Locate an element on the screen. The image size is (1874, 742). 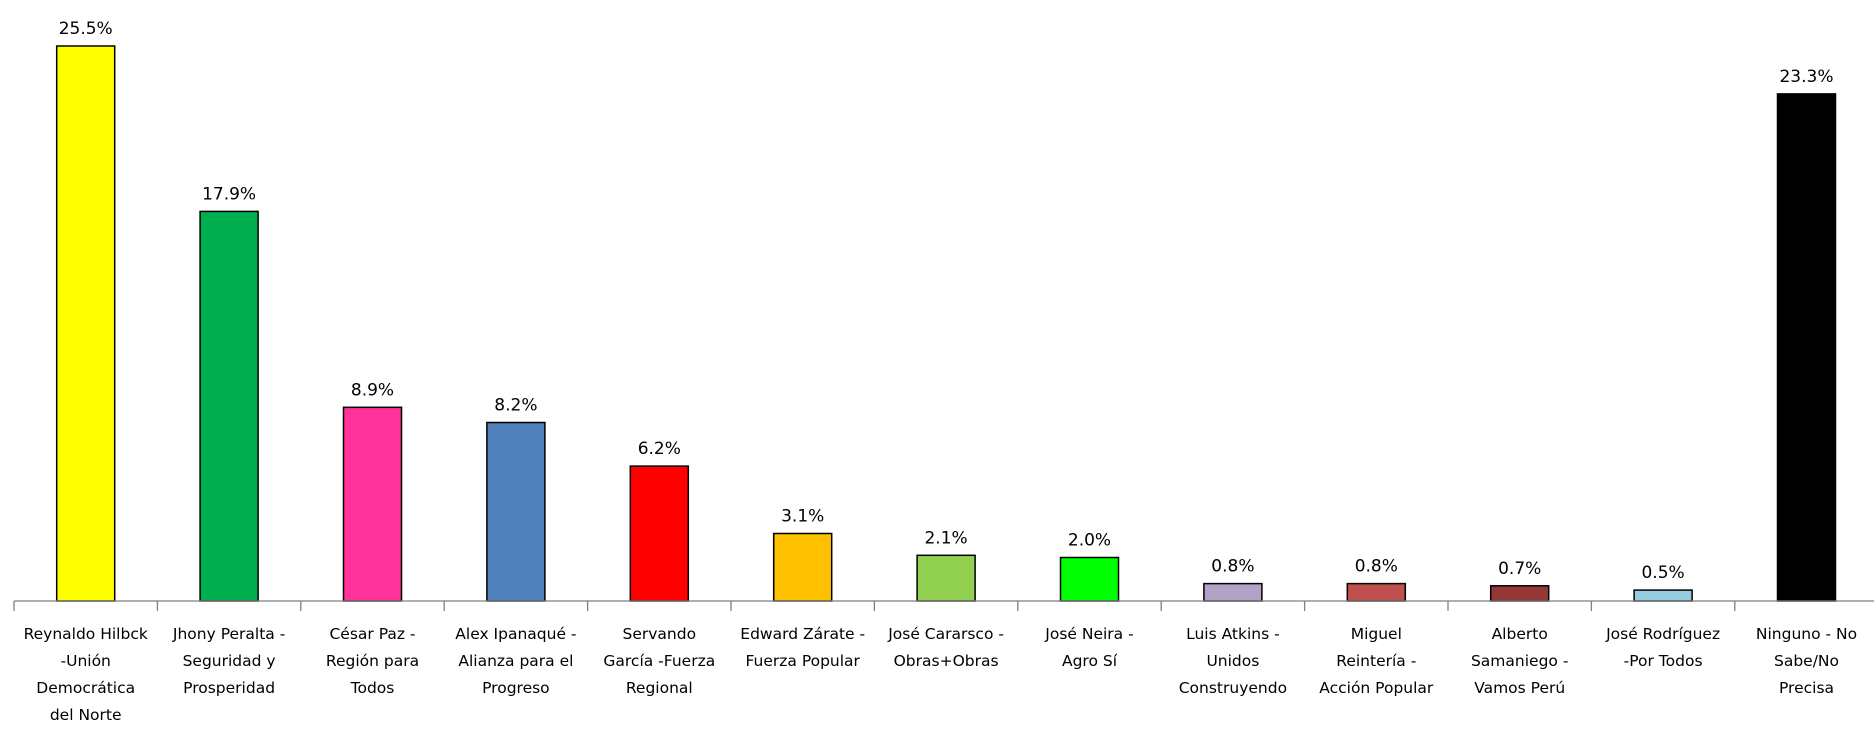
x-tick-label-line: Servando is located at coordinates (660, 634).